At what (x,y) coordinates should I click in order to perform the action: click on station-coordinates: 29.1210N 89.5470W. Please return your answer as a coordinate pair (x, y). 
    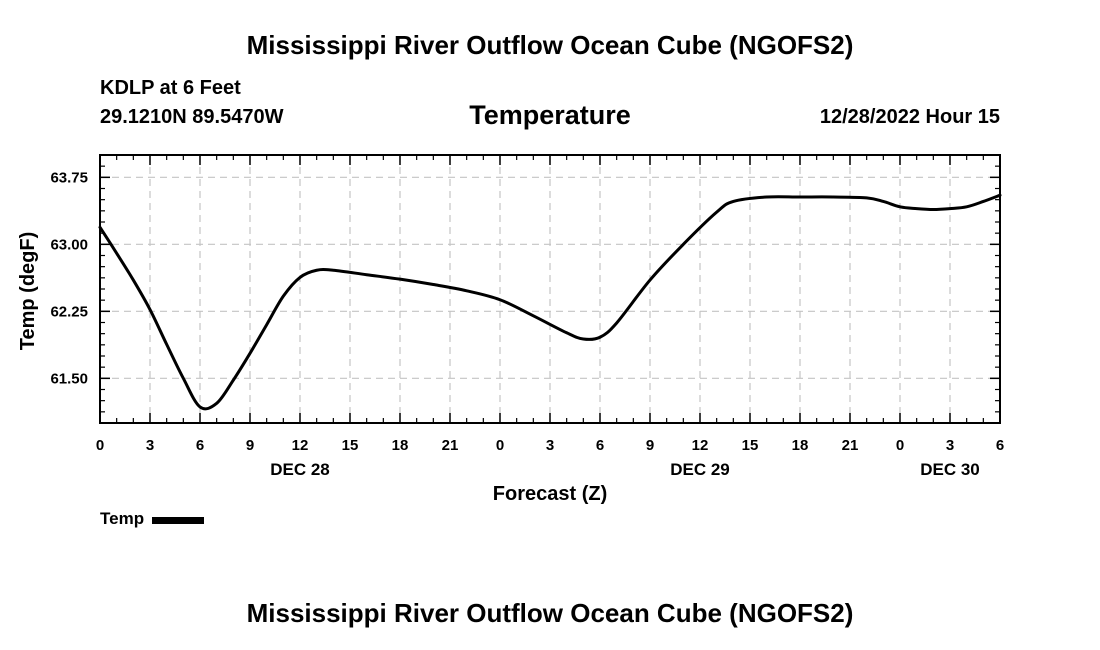
    Looking at the image, I should click on (192, 117).